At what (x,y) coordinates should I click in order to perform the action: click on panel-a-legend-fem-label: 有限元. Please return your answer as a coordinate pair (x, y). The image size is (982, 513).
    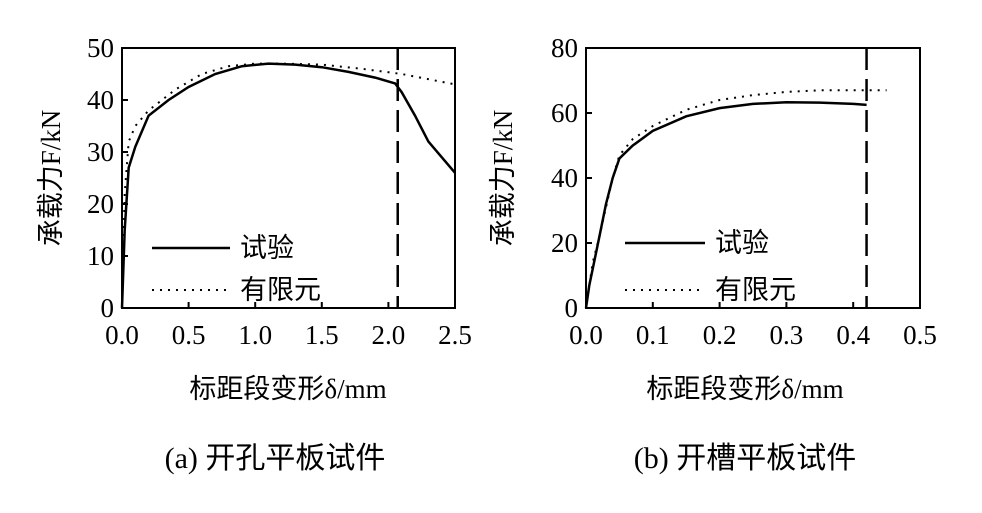
    Looking at the image, I should click on (280, 290).